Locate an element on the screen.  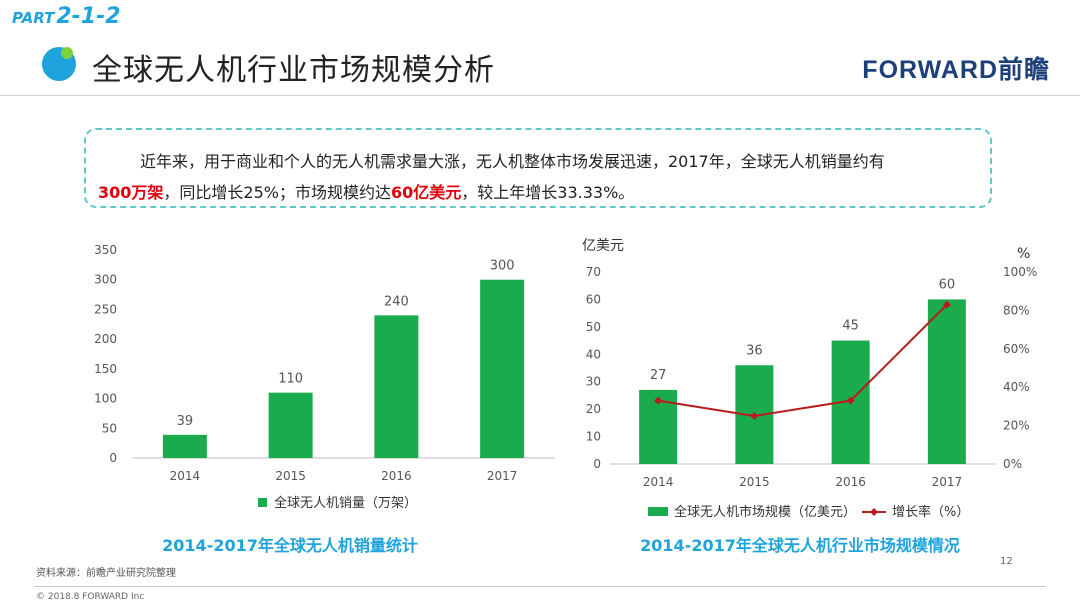
part-number: 2-1-2 is located at coordinates (88, 16).